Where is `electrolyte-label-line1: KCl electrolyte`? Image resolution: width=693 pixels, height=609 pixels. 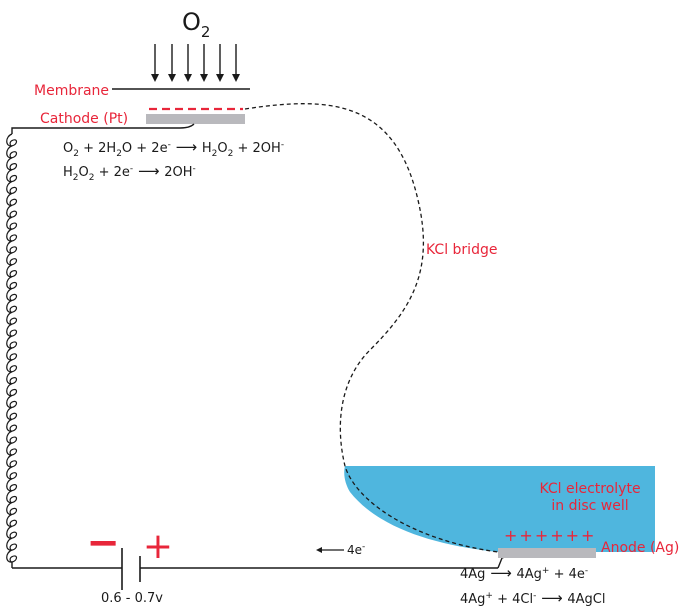
electrolyte-label-line1: KCl electrolyte is located at coordinates (589, 489).